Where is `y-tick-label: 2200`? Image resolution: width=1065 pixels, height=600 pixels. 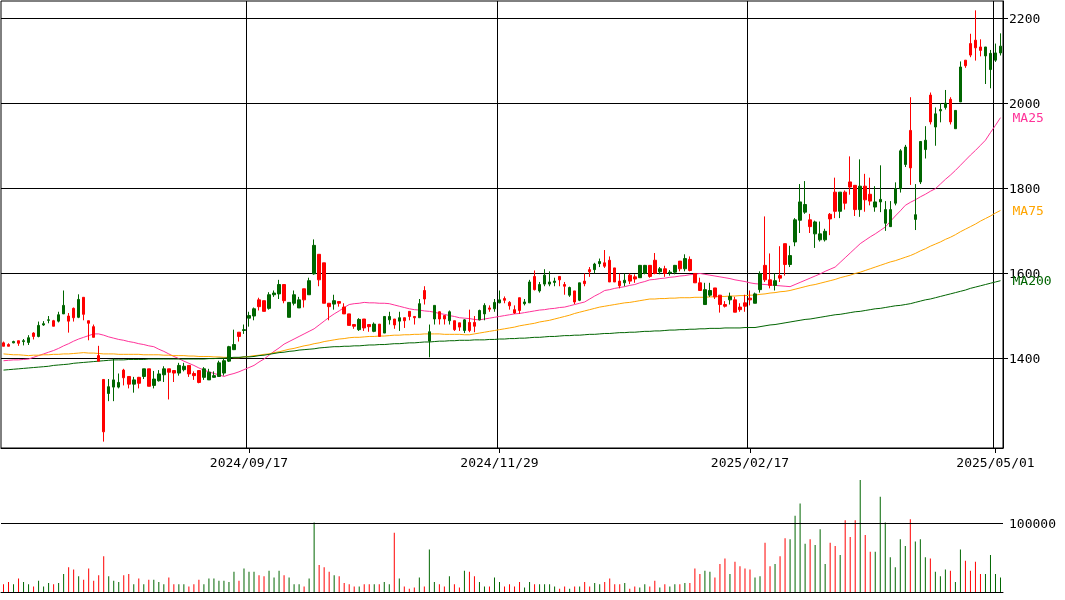 y-tick-label: 2200 is located at coordinates (1025, 18).